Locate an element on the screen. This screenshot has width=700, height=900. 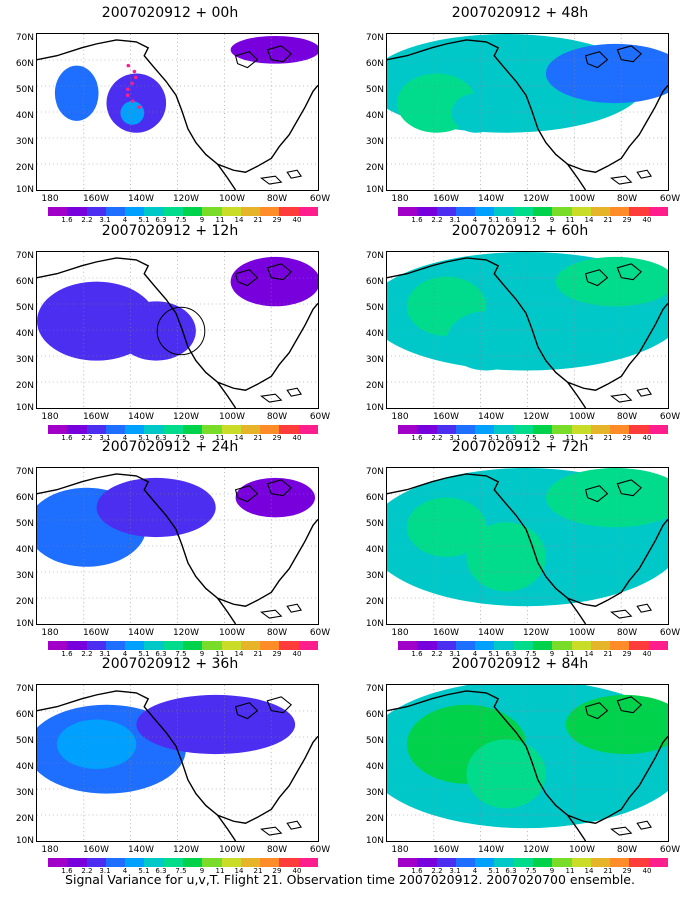
latitude-label: 20N is located at coordinates (374, 819).